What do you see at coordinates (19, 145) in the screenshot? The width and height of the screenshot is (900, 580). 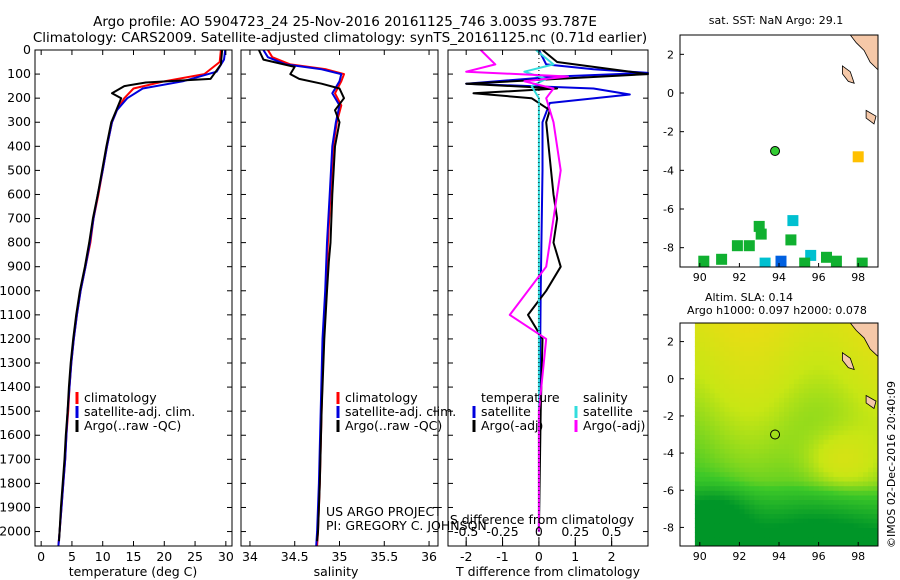 I see `y-tick-label: 400` at bounding box center [19, 145].